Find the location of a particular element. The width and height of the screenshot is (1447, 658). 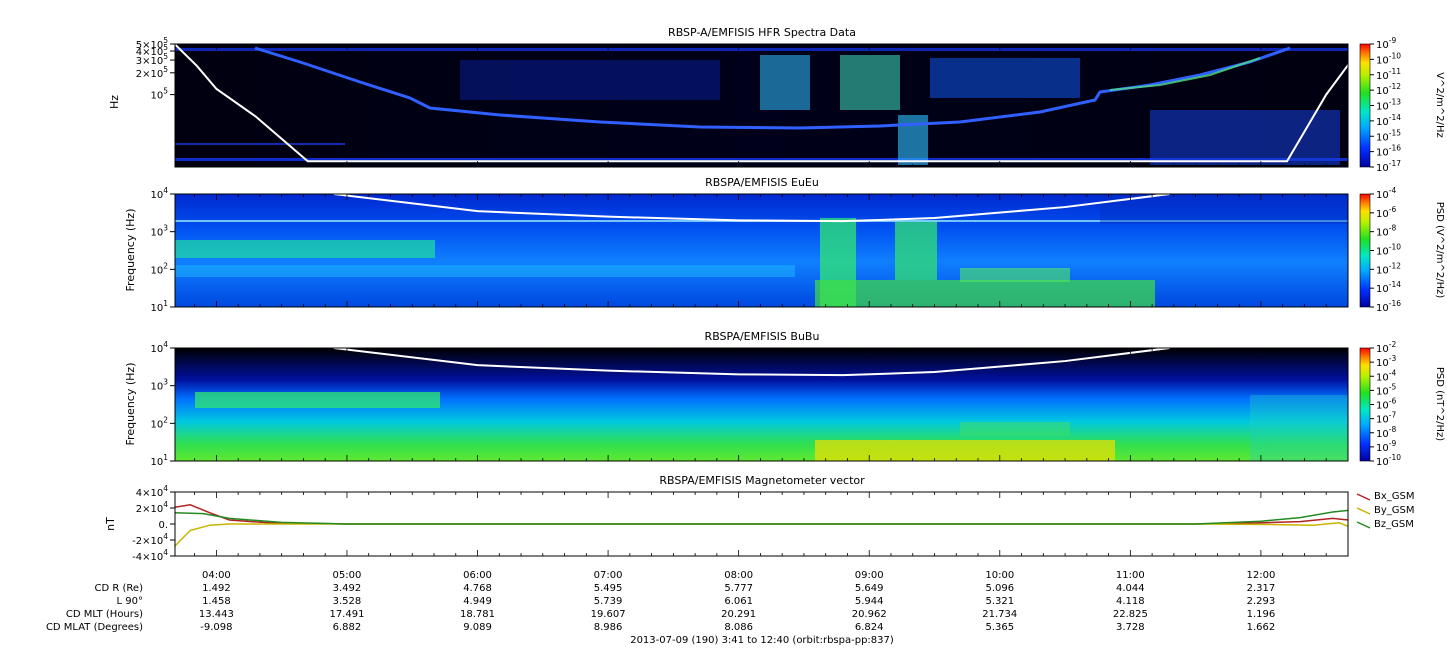

y-tick-label: 4×10⁵ is located at coordinates (152, 50).